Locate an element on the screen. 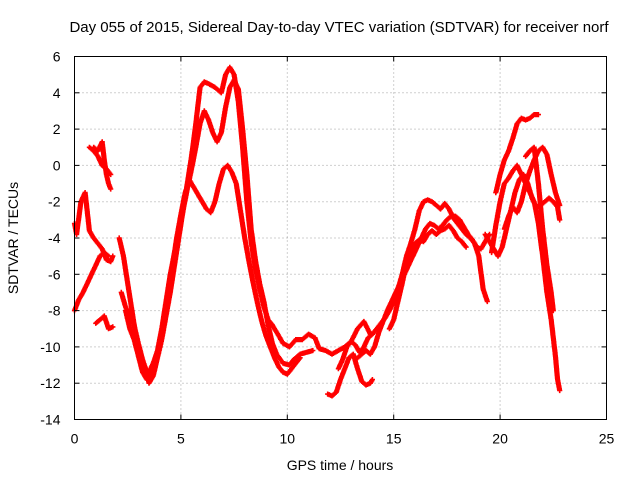 Image resolution: width=640 pixels, height=480 pixels. y-tick-label: 0 is located at coordinates (57, 165).